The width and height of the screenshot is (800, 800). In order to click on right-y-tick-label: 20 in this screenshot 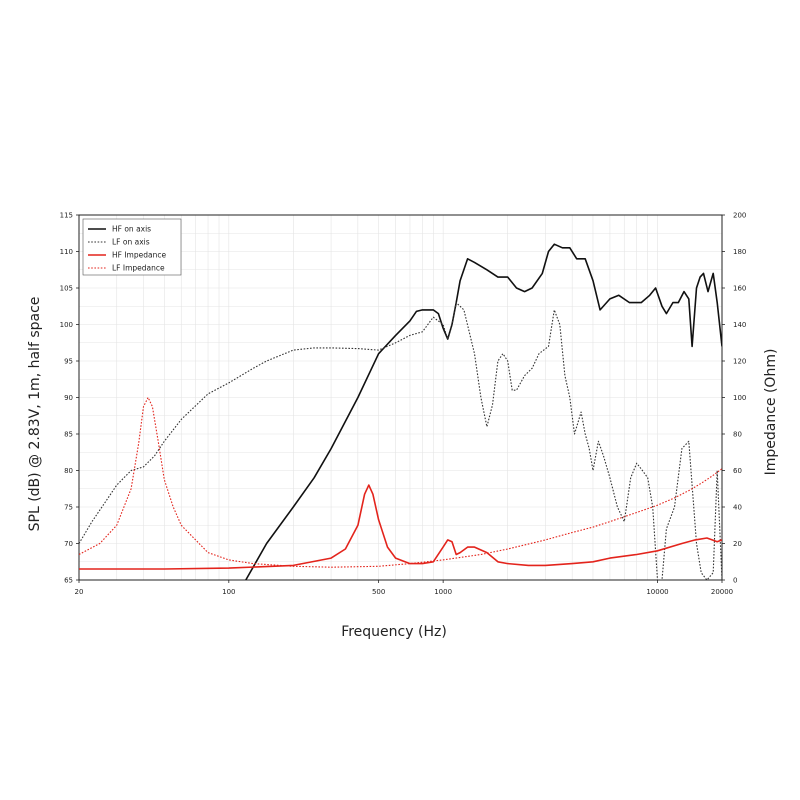, I will do `click(737, 544)`.